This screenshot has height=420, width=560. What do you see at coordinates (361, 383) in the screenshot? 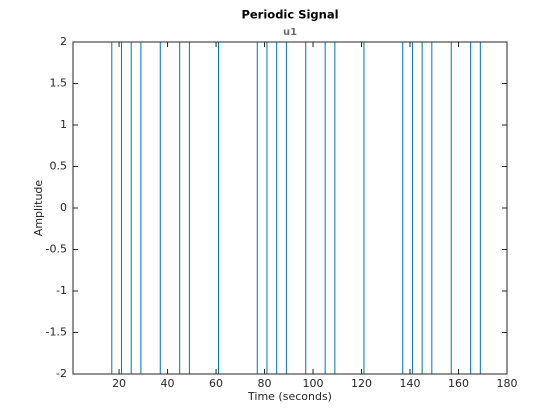
I see `x-tick-label: 120` at bounding box center [361, 383].